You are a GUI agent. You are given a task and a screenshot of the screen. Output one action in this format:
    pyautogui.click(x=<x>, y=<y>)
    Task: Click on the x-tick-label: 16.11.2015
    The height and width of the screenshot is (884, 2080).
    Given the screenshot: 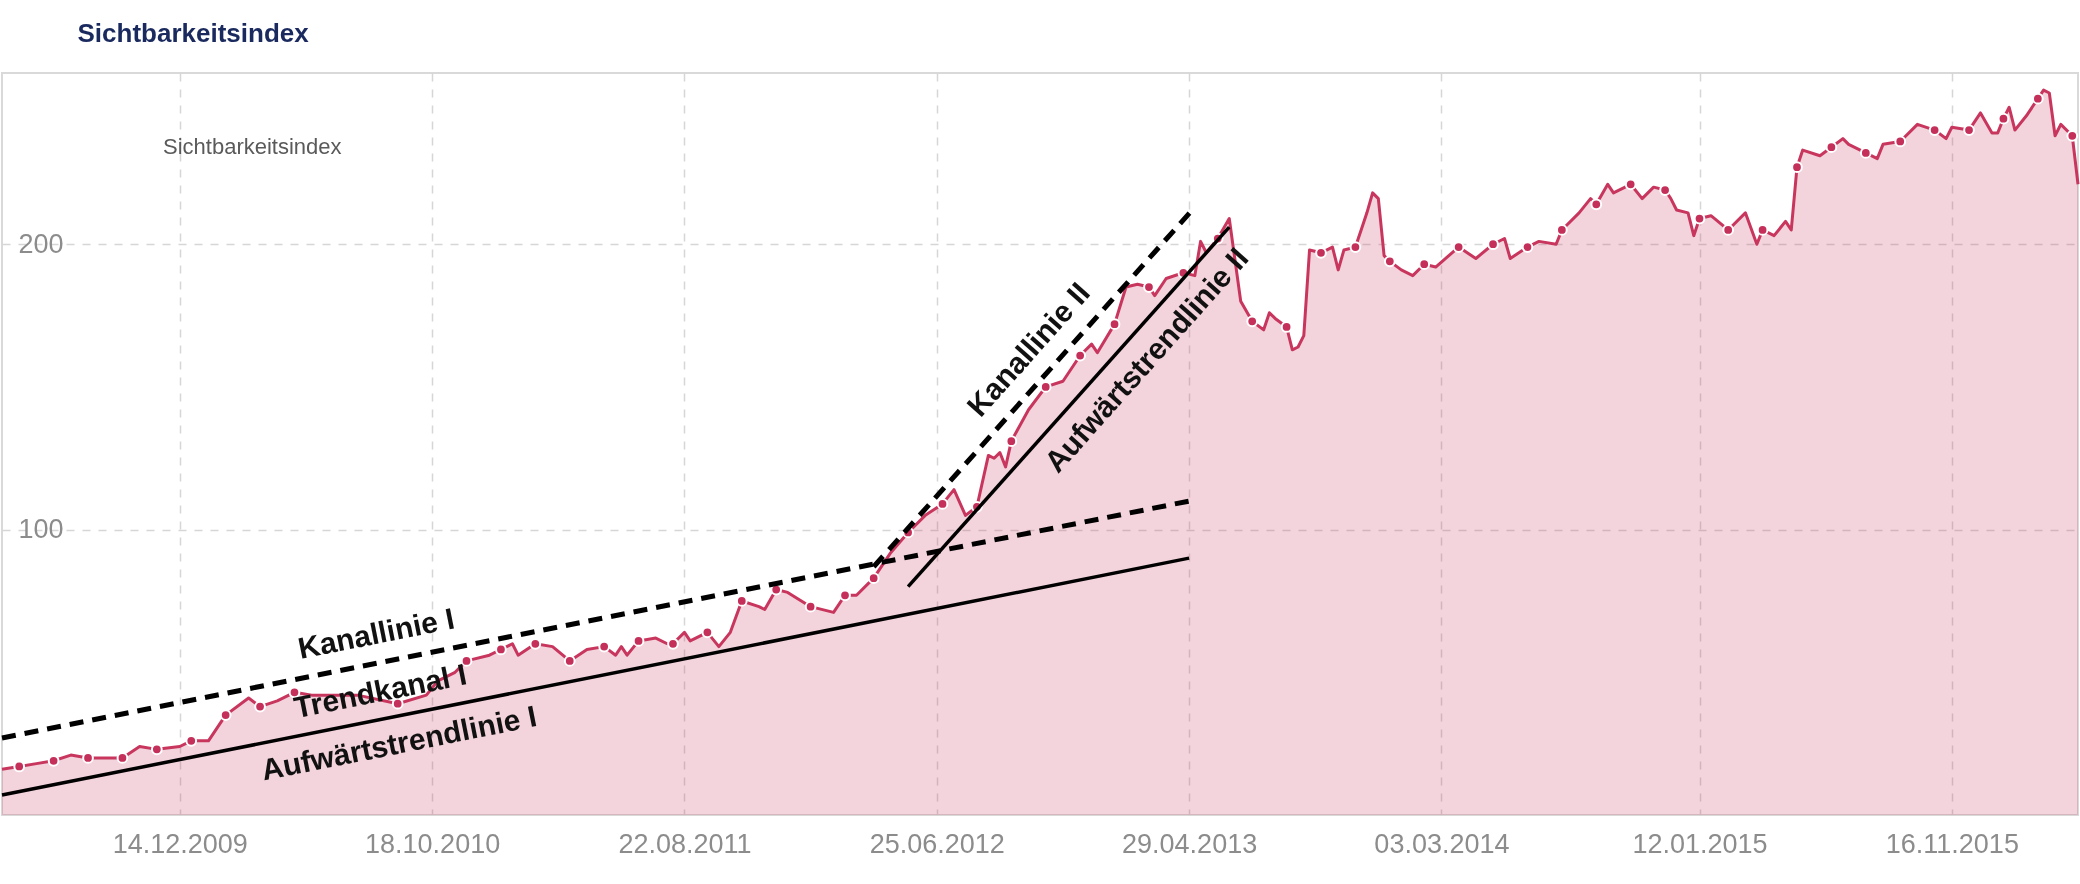 What is the action you would take?
    pyautogui.click(x=1952, y=843)
    